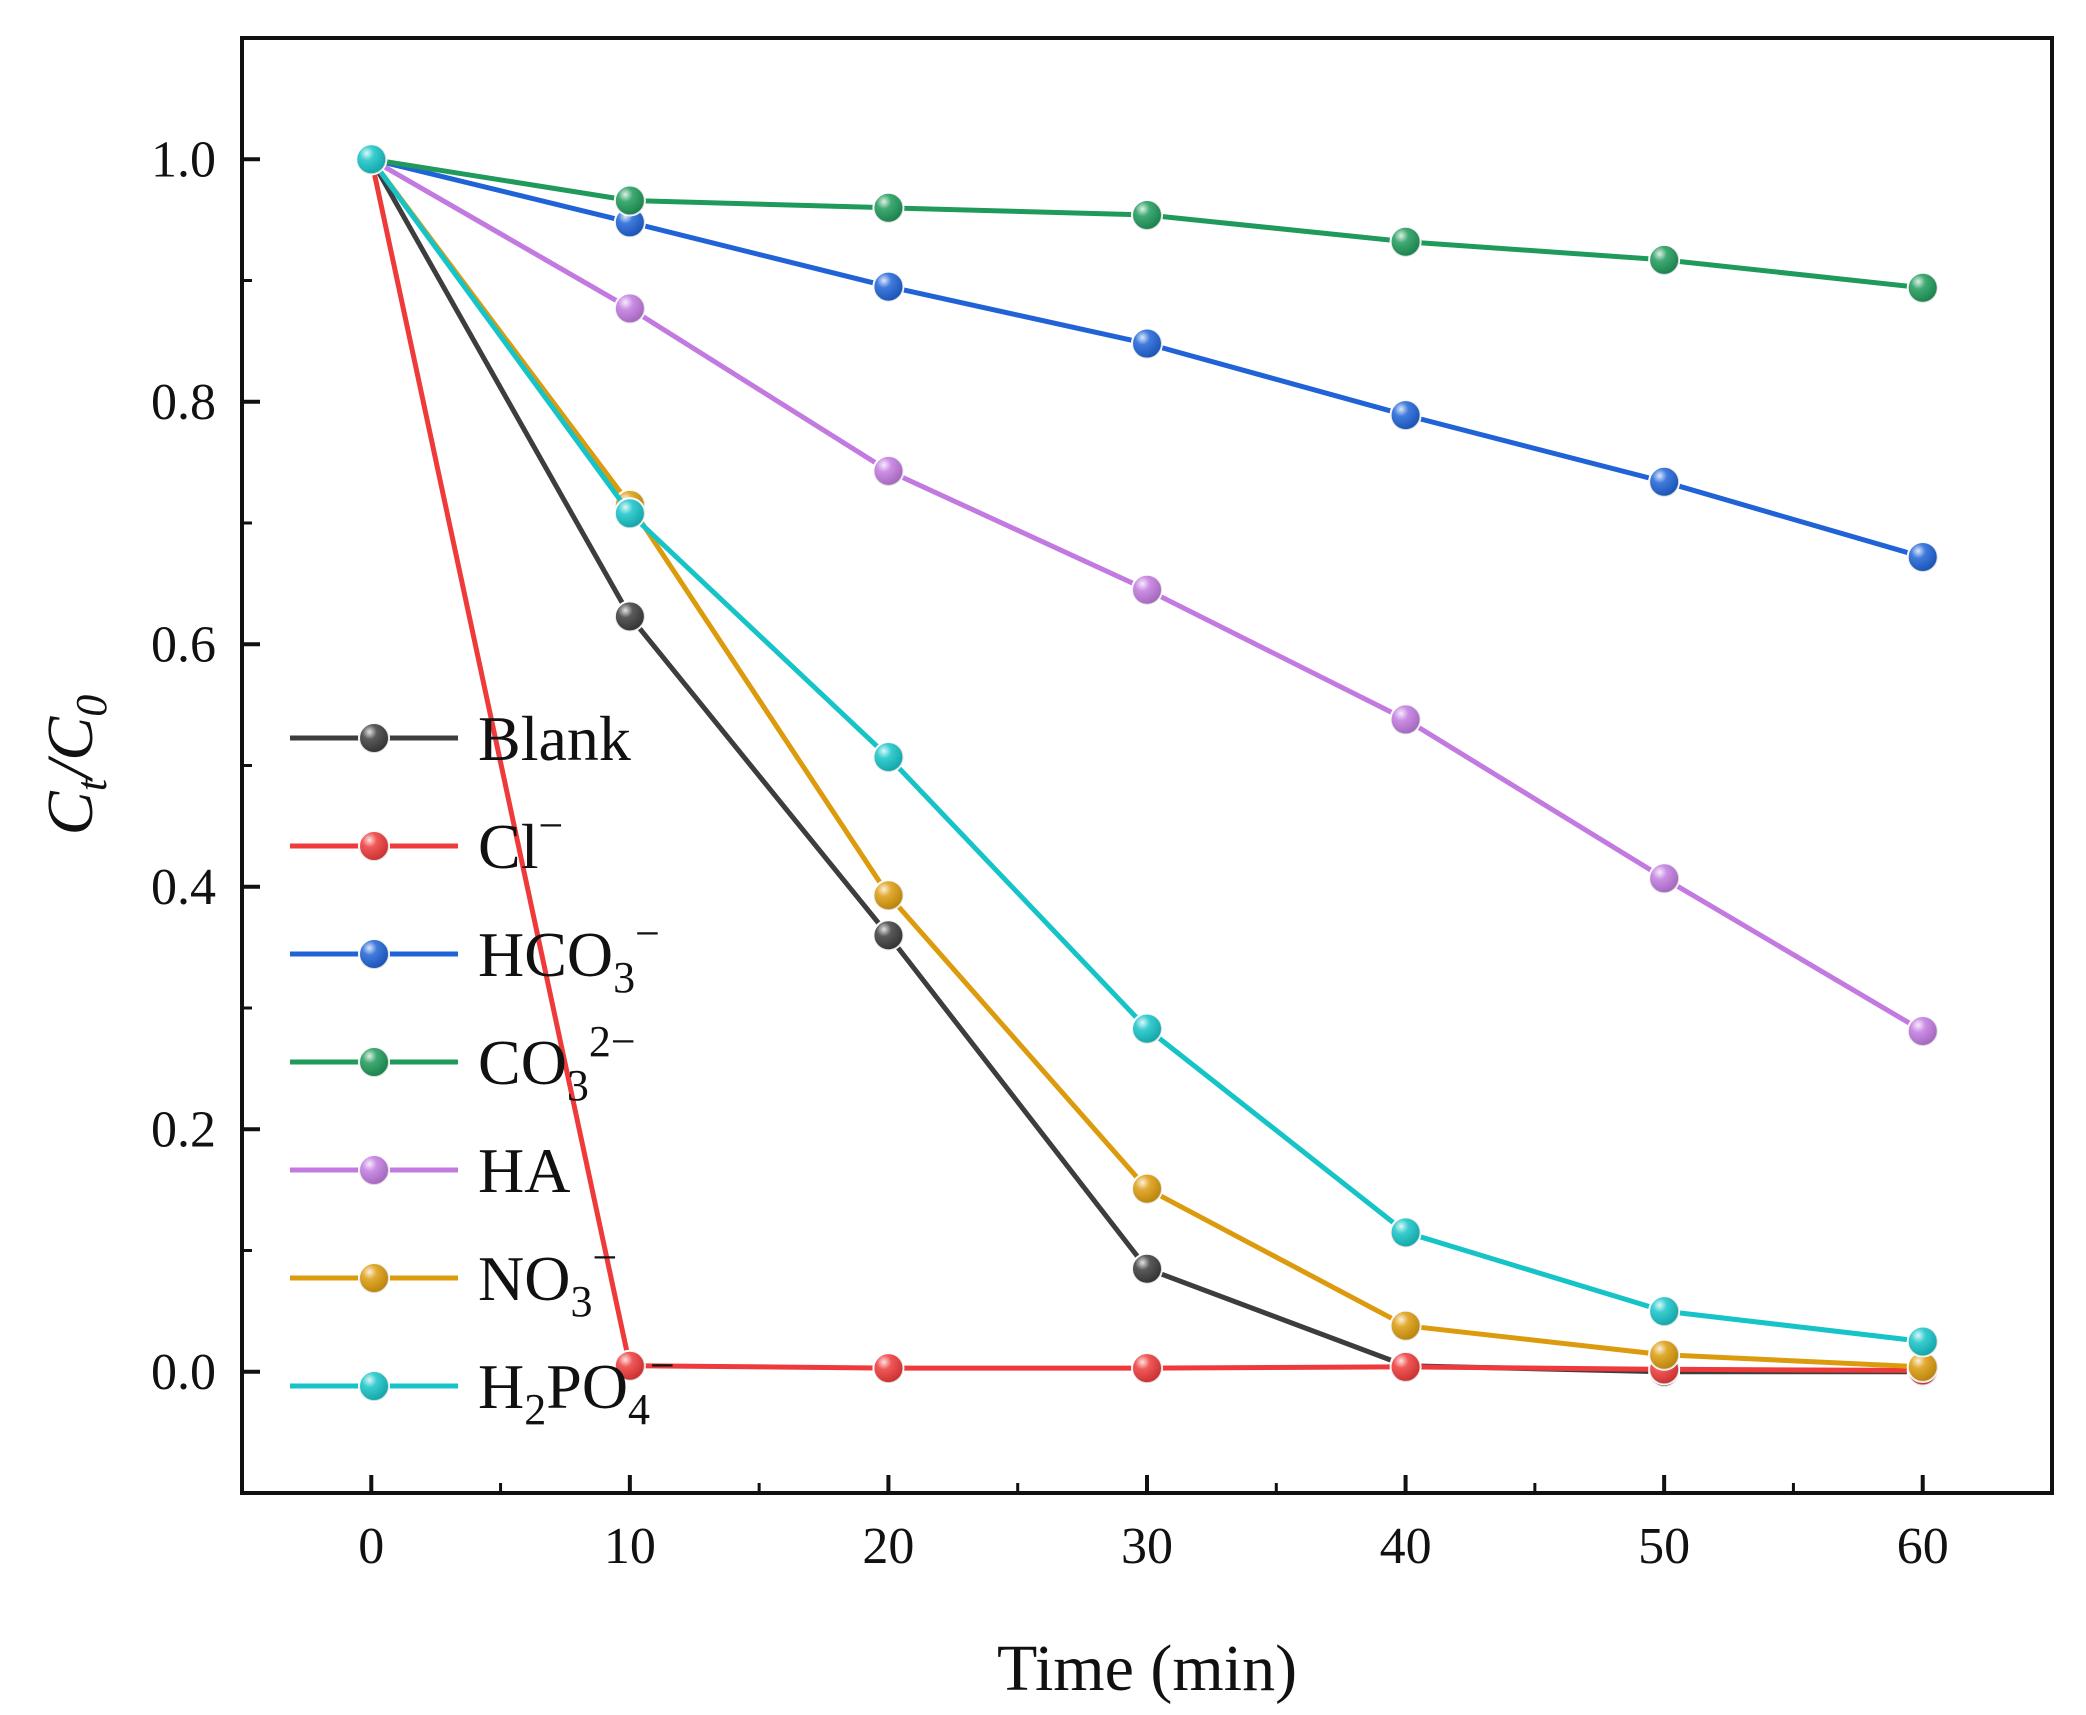 Image resolution: width=2086 pixels, height=1715 pixels. What do you see at coordinates (576, 1387) in the screenshot?
I see `legend-label: H2PO4−` at bounding box center [576, 1387].